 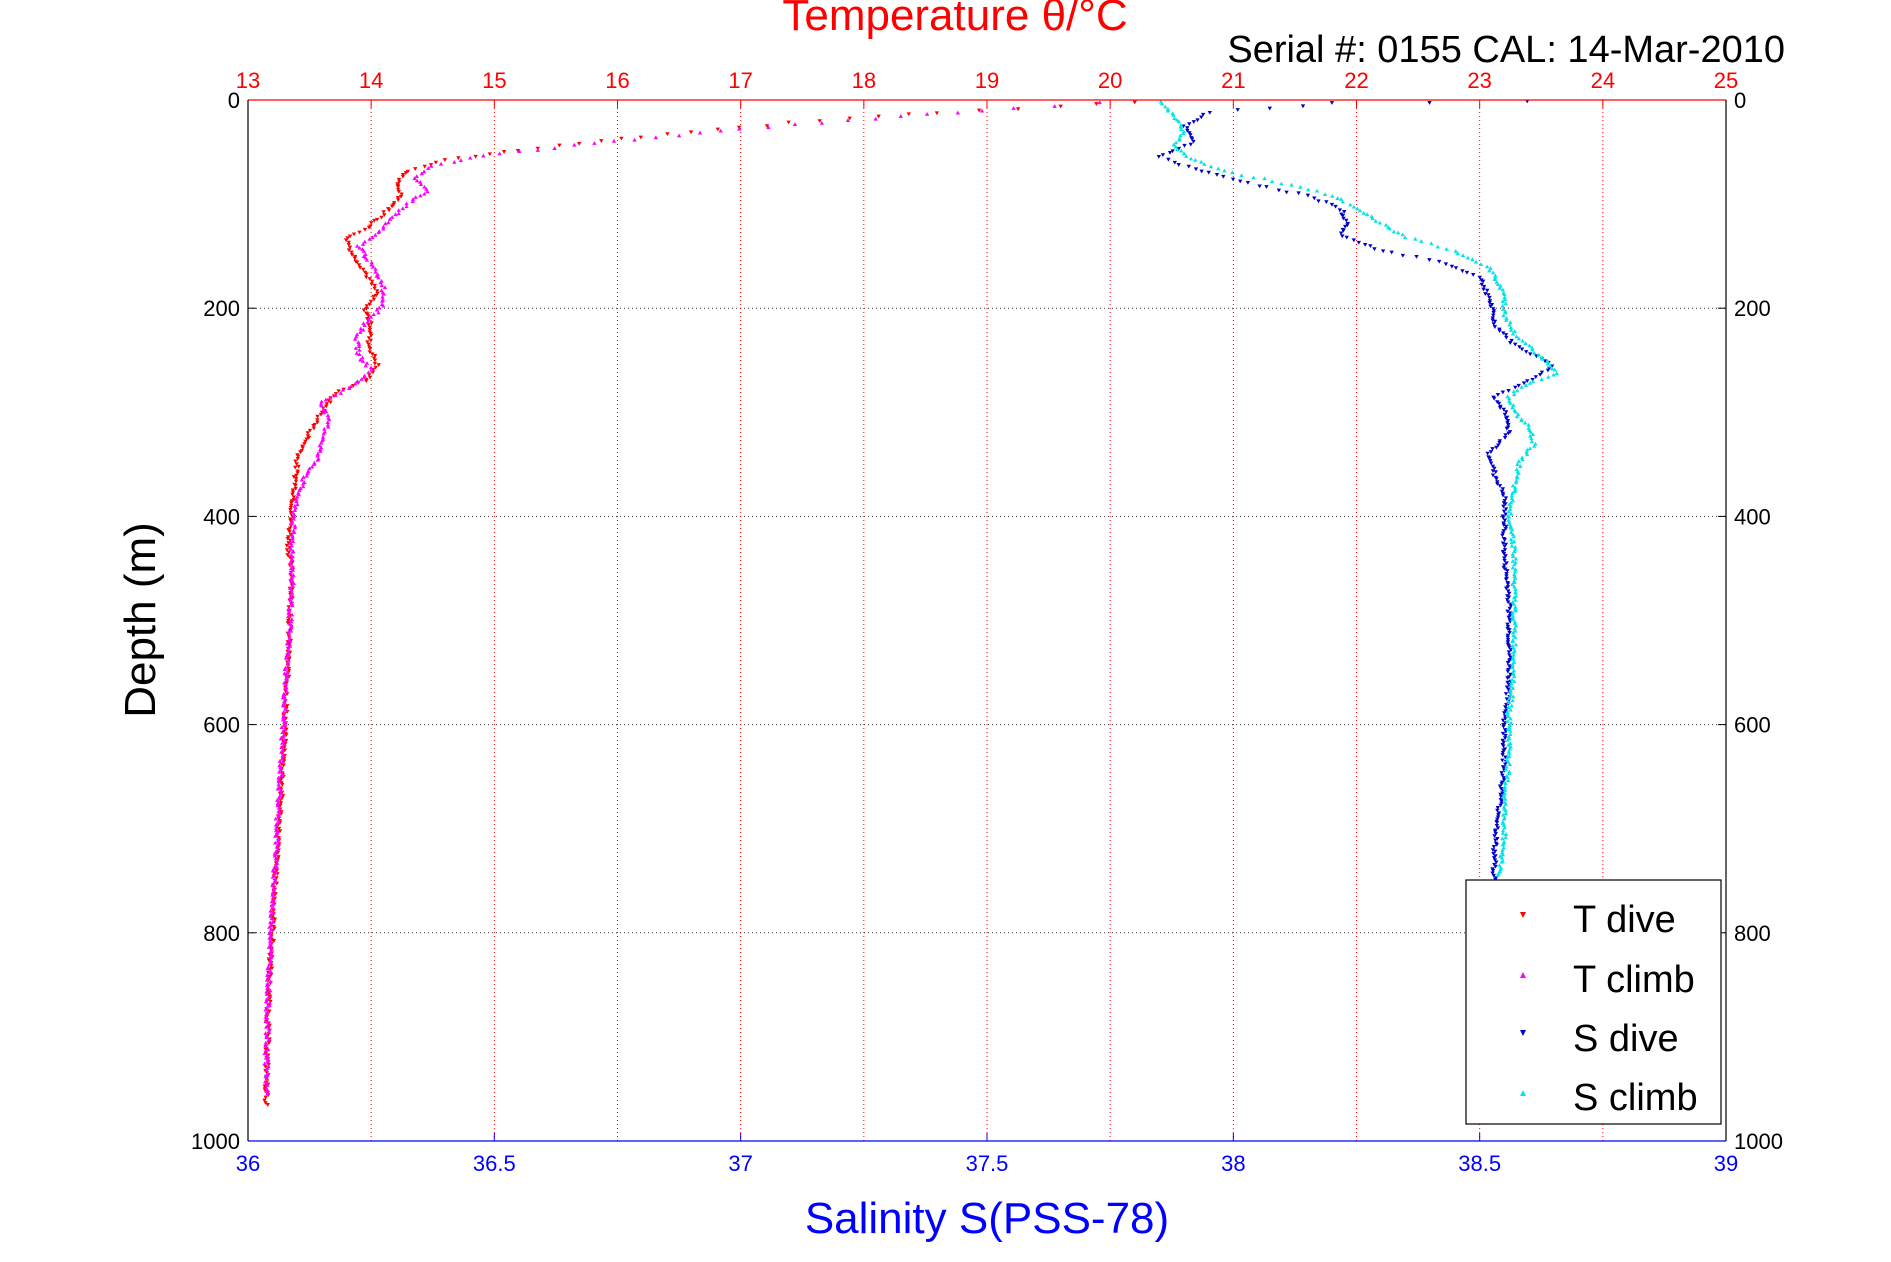 What do you see at coordinates (1233, 1163) in the screenshot?
I see `salinity-tick-label: 38` at bounding box center [1233, 1163].